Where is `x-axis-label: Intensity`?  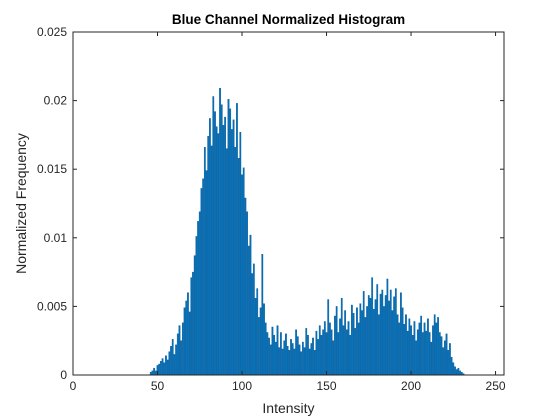 x-axis-label: Intensity is located at coordinates (288, 408).